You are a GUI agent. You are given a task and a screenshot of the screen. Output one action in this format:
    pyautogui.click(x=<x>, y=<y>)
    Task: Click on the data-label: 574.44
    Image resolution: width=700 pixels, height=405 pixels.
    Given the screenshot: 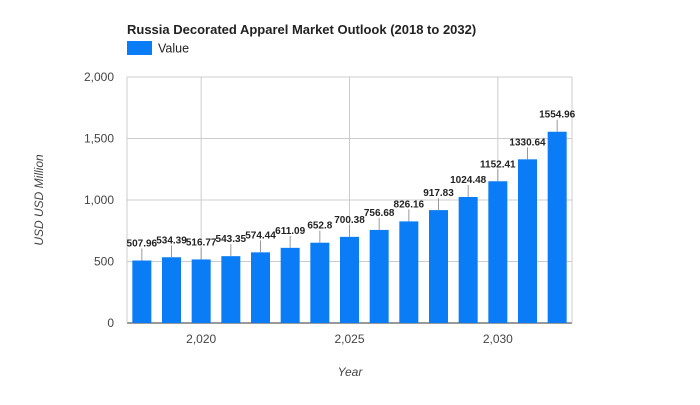 What is the action you would take?
    pyautogui.click(x=260, y=235)
    